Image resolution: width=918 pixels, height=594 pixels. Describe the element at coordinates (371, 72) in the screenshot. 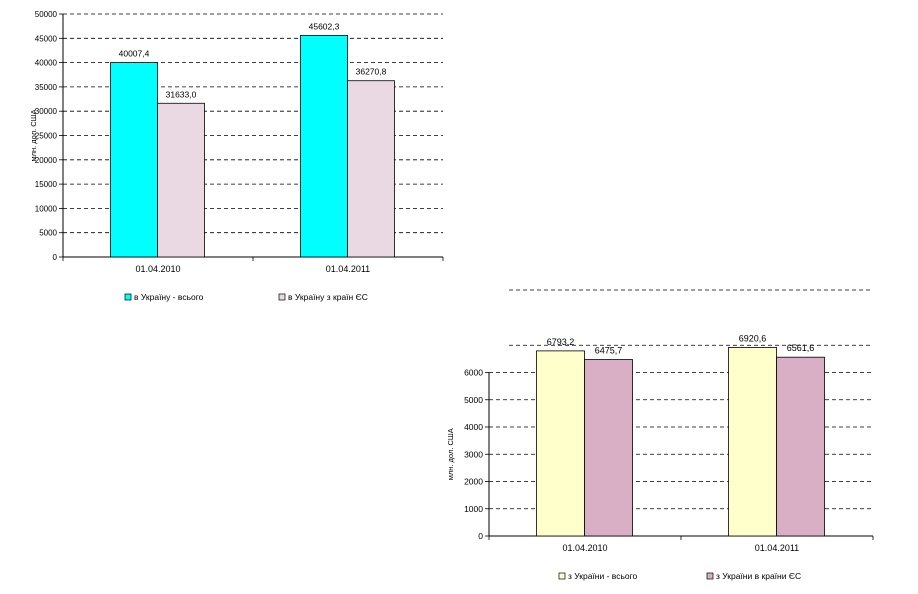

I see `data-label: 36270,8` at that location.